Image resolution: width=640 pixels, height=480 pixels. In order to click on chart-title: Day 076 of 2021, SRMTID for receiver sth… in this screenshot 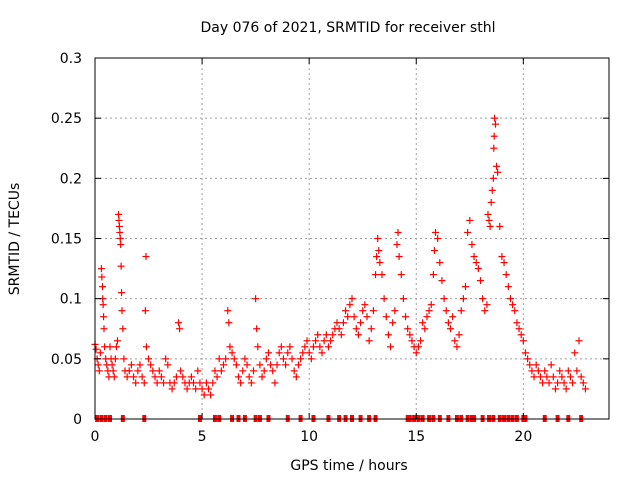, I will do `click(348, 28)`.